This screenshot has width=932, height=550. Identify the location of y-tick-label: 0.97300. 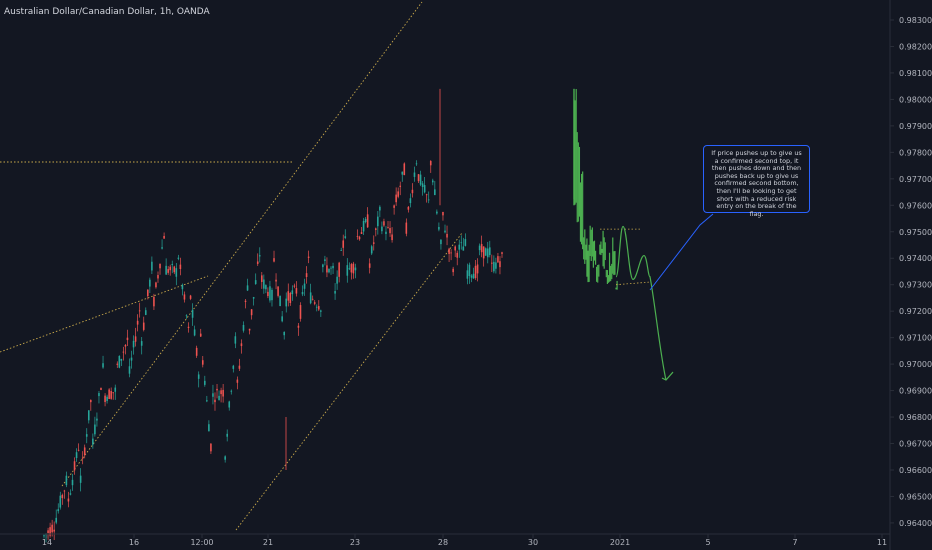
(915, 285).